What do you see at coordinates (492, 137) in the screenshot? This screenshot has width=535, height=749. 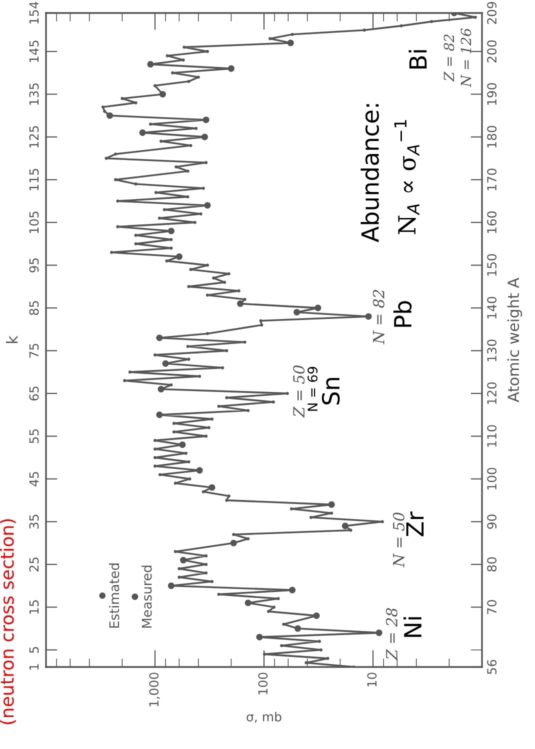 I see `y-tick-label: 180` at bounding box center [492, 137].